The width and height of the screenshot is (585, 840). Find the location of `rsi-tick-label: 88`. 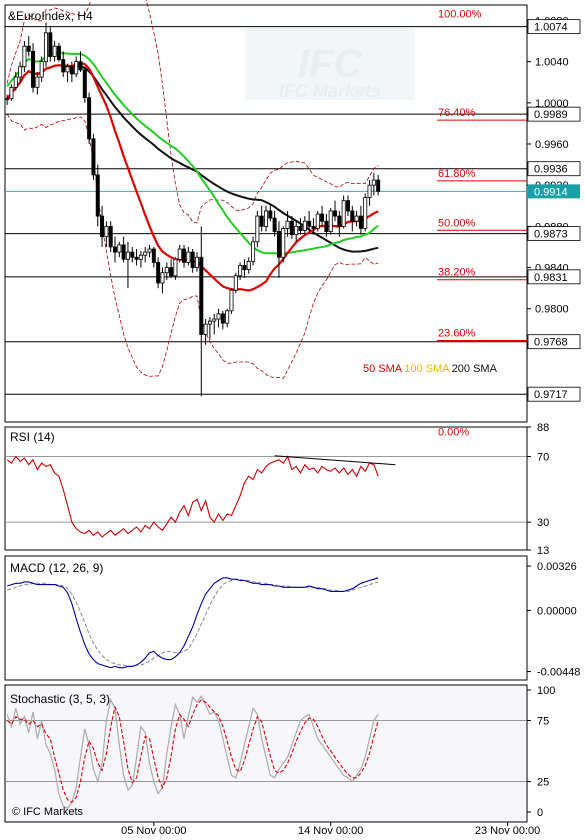

rsi-tick-label: 88 is located at coordinates (543, 428).